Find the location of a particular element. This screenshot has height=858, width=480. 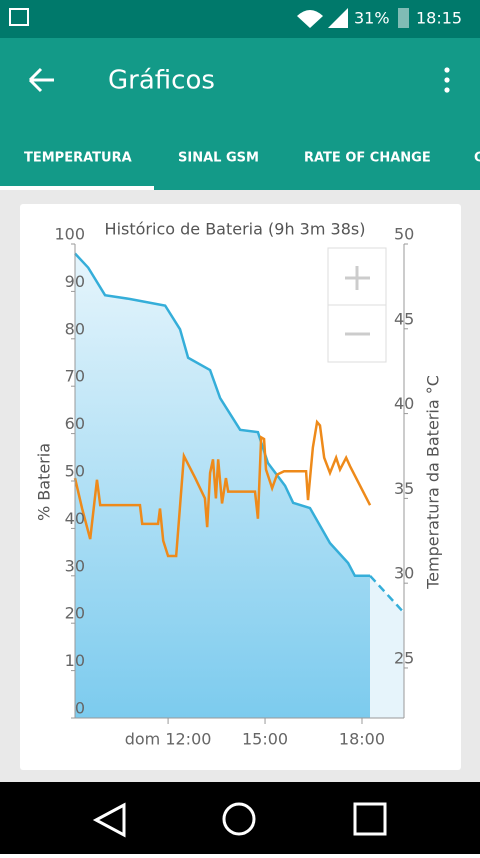

y2-tick-label: 50 is located at coordinates (404, 234).